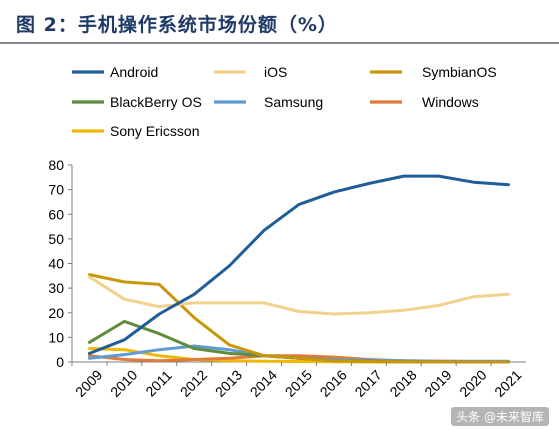 The image size is (559, 432). Describe the element at coordinates (472, 382) in the screenshot. I see `x-tick-label: 2020` at that location.